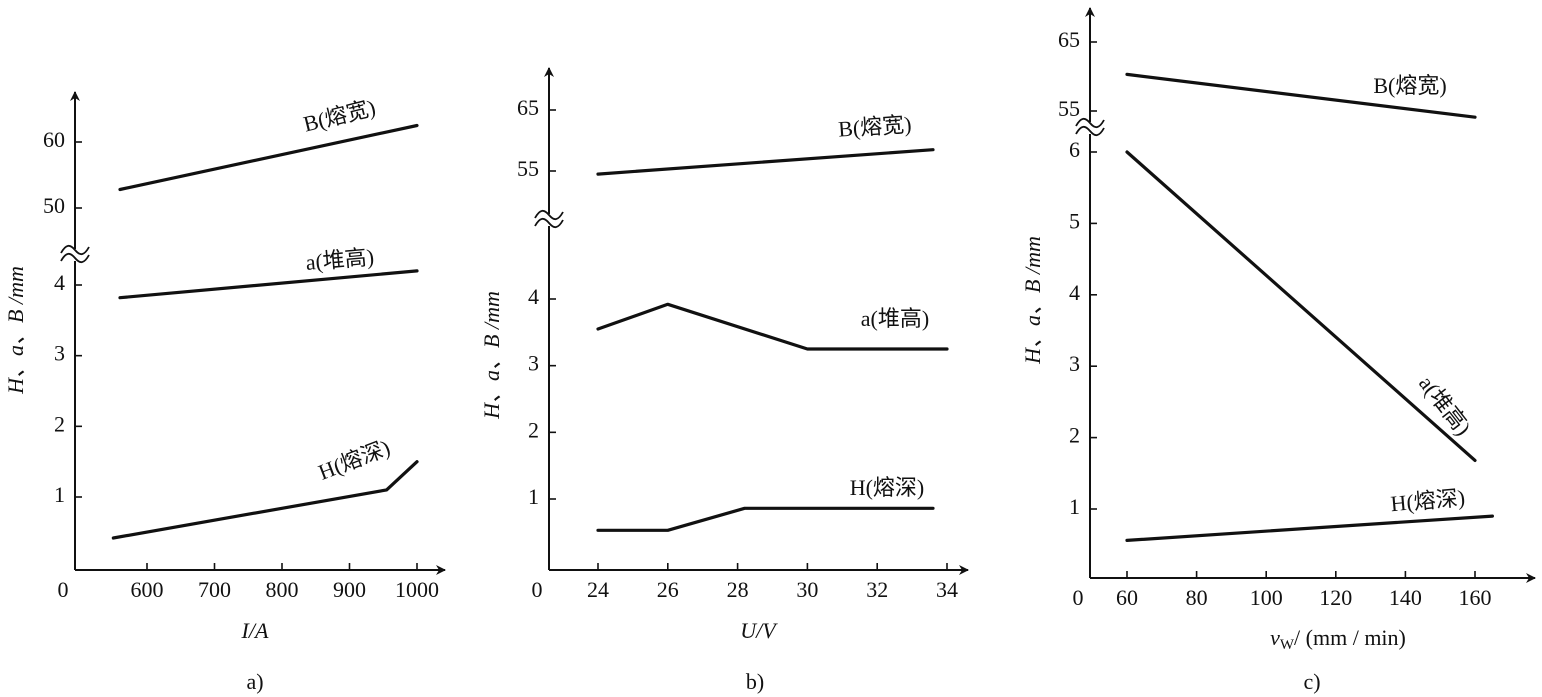 The image size is (1542, 697). I want to click on x-tick-label: 700, so click(214, 589).